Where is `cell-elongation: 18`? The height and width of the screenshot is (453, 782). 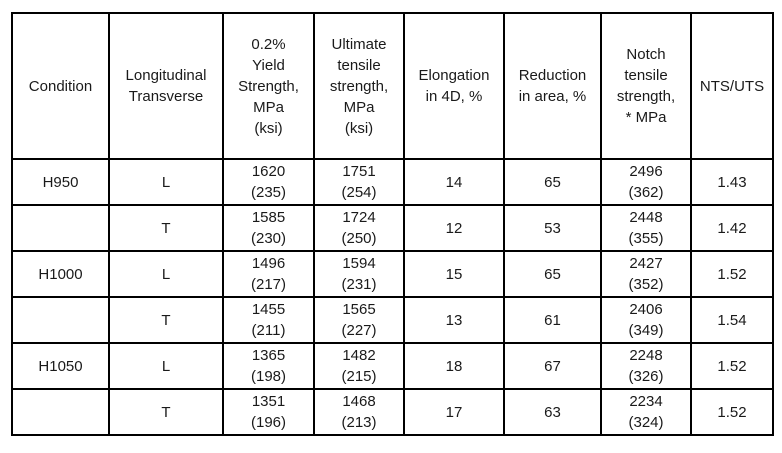 cell-elongation: 18 is located at coordinates (454, 366).